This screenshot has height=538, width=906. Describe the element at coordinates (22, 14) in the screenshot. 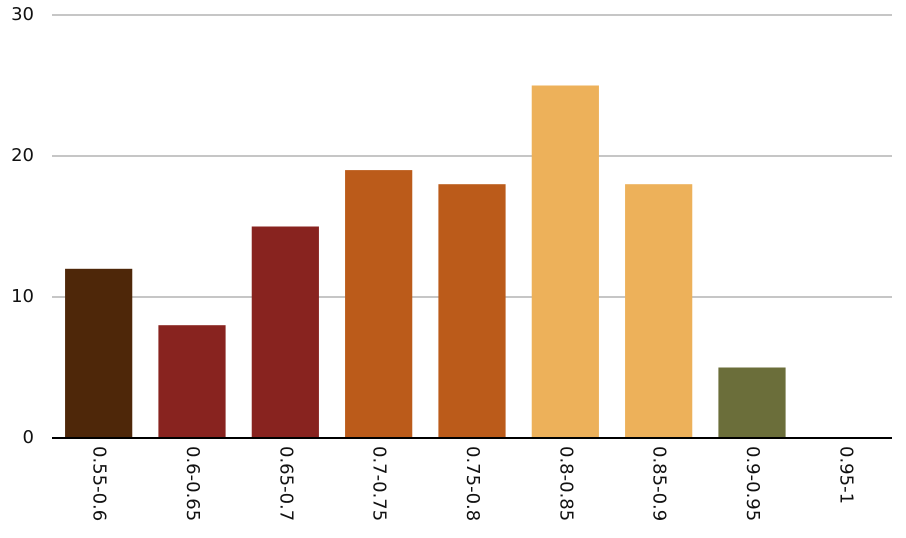

I see `y-tick-label: 30` at that location.